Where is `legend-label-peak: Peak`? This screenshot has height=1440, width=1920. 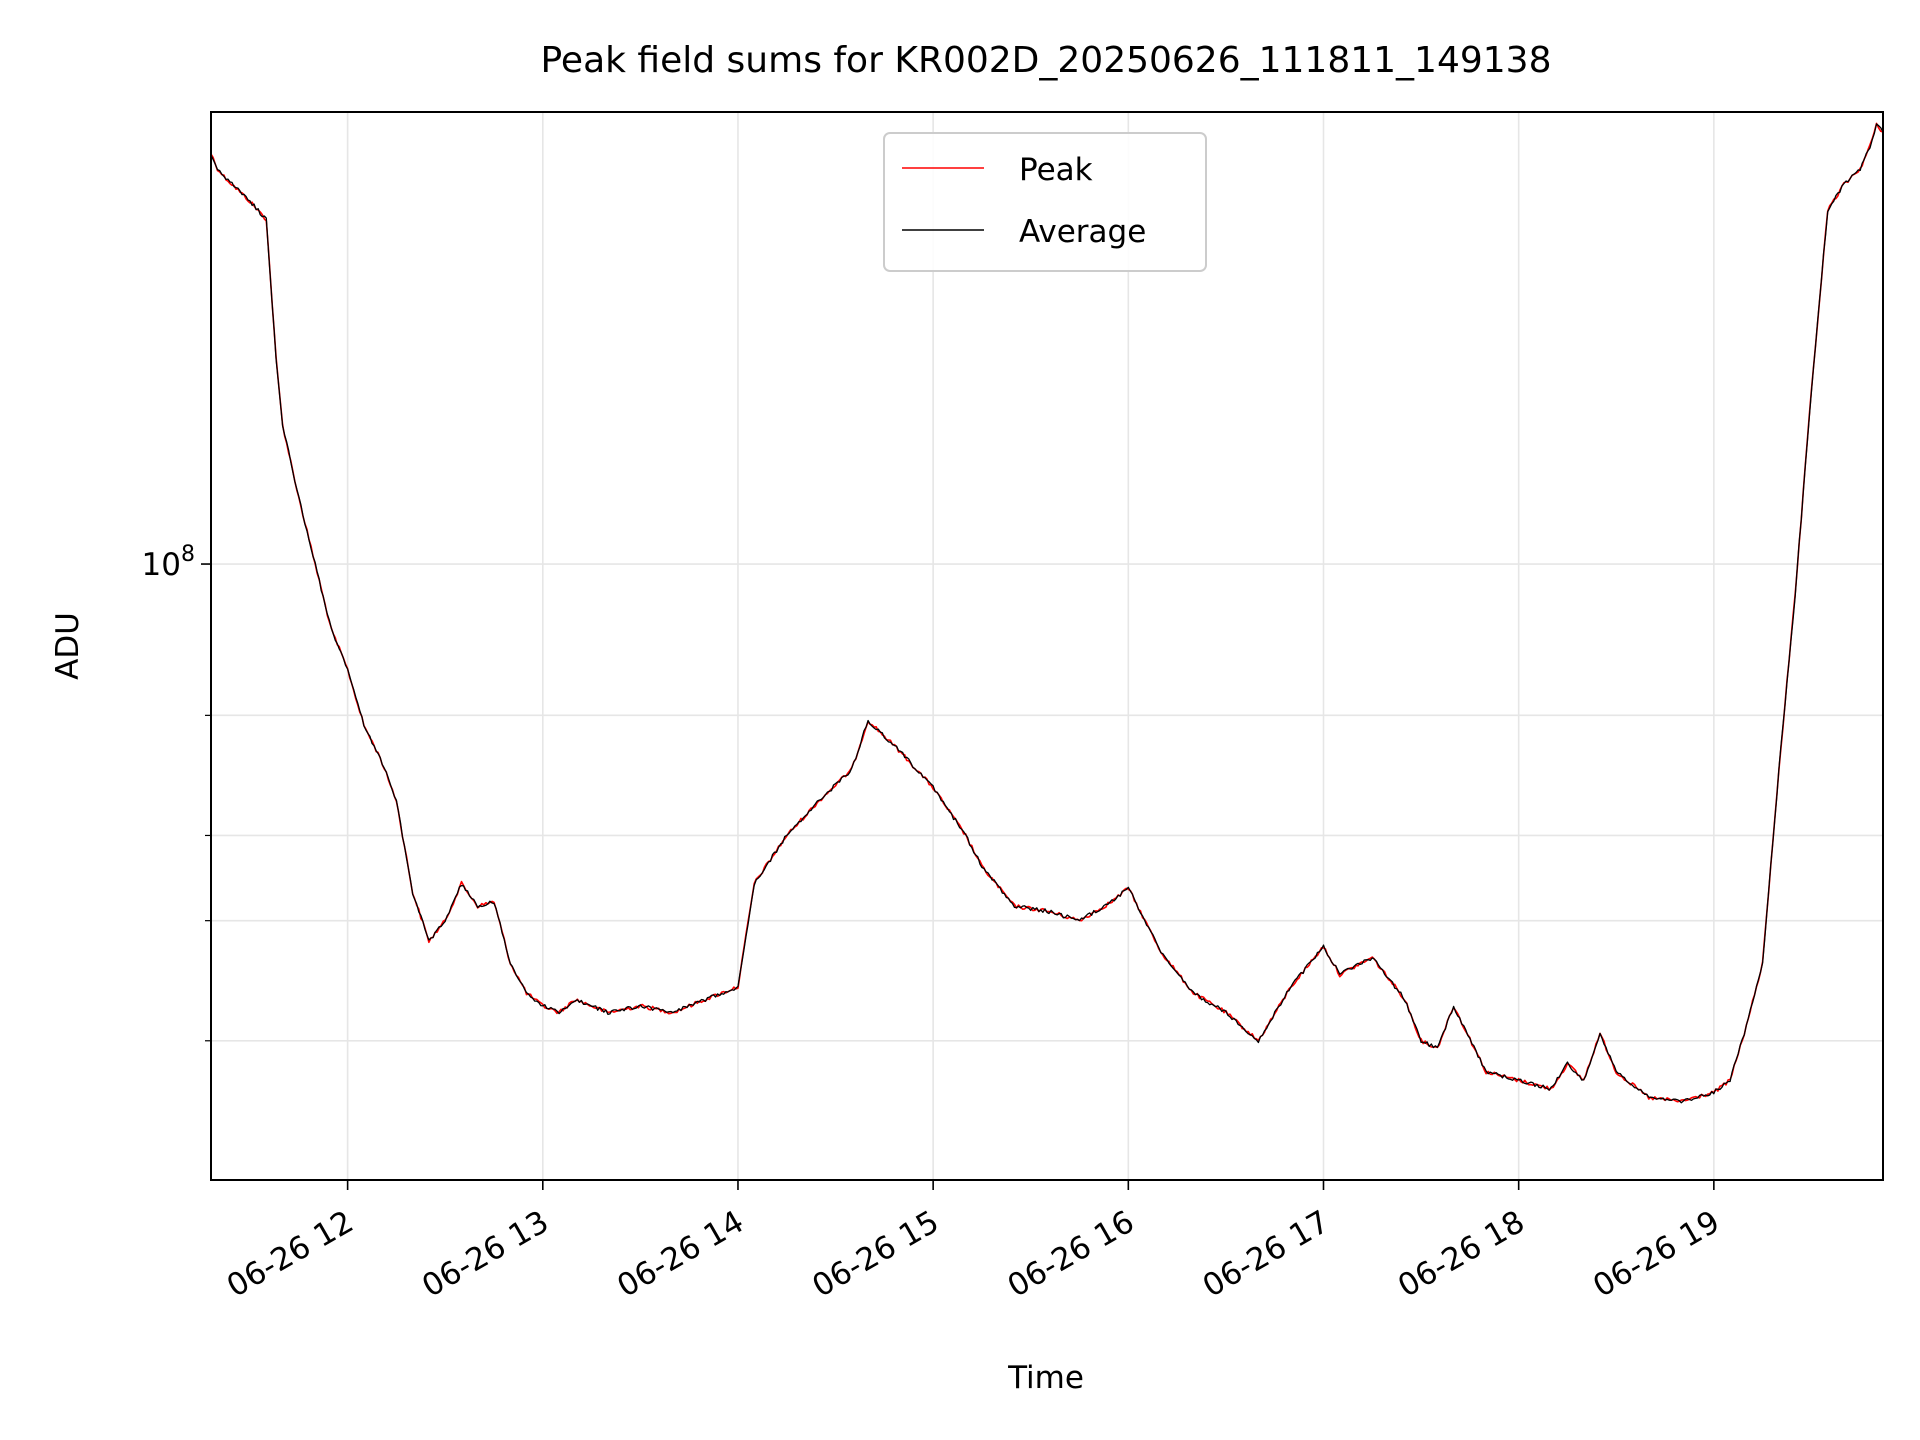
legend-label-peak: Peak is located at coordinates (1056, 170).